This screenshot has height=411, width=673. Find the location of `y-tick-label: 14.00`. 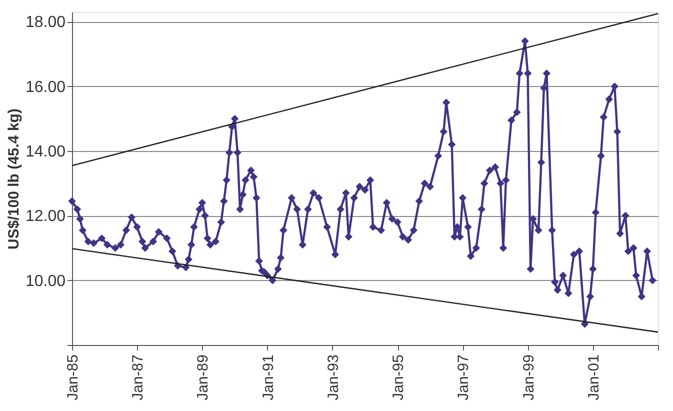

y-tick-label: 14.00 is located at coordinates (45, 152).